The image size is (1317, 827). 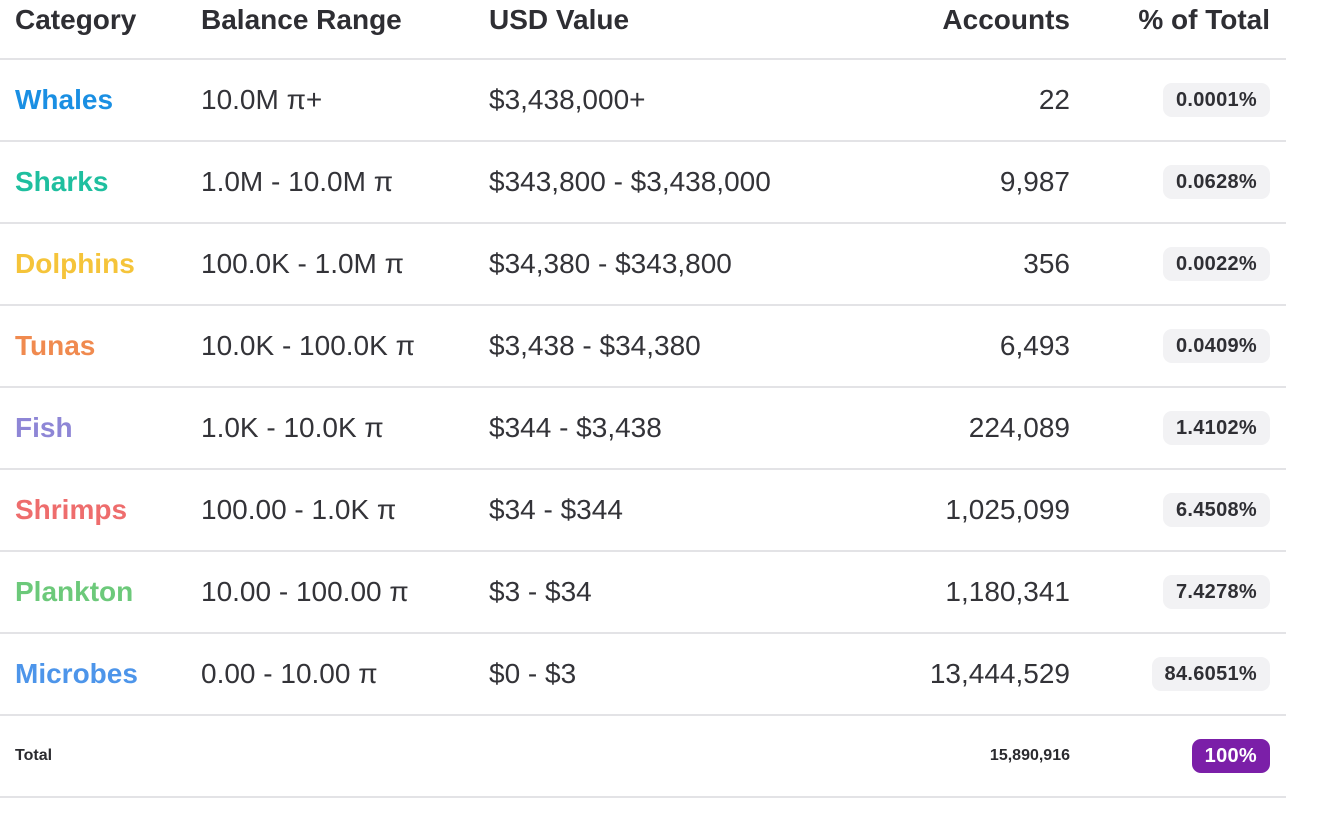 I want to click on pct-cell: 0.0022%, so click(x=1216, y=264).